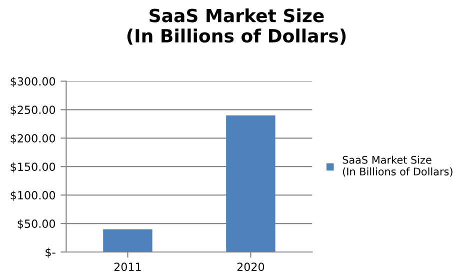 Image resolution: width=473 pixels, height=280 pixels. I want to click on y-tick-label: $150.00, so click(33, 167).